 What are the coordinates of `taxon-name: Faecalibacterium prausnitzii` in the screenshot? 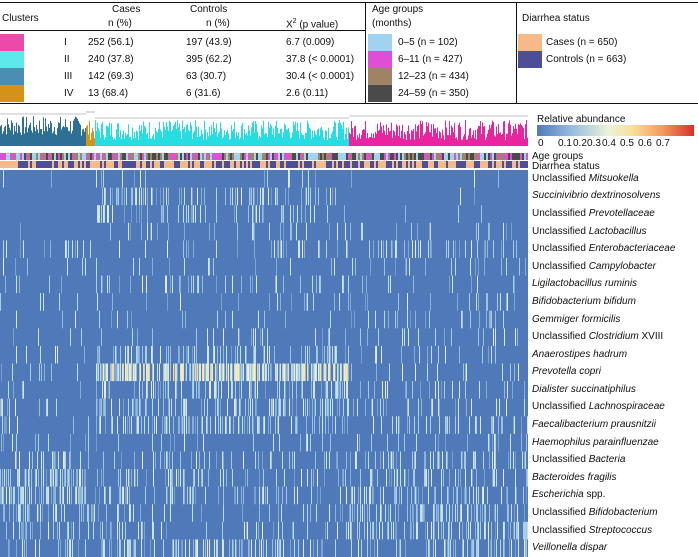 It's located at (594, 425).